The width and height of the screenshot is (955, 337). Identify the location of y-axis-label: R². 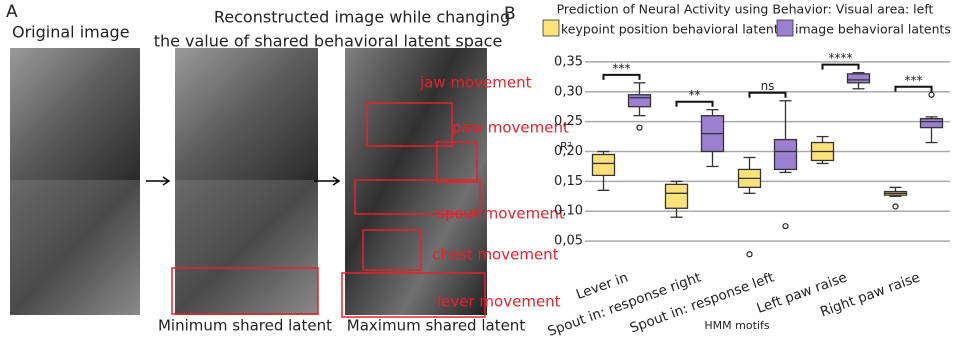
(566, 146).